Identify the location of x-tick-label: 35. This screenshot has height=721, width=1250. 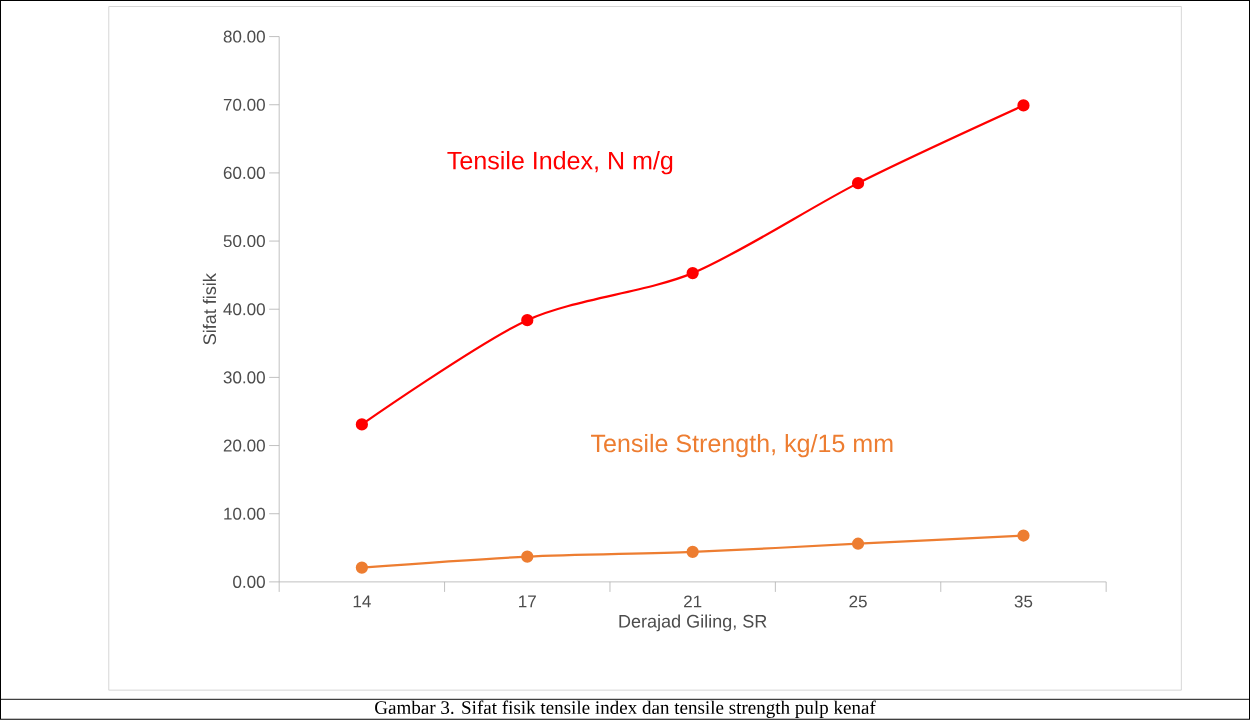
(1023, 601).